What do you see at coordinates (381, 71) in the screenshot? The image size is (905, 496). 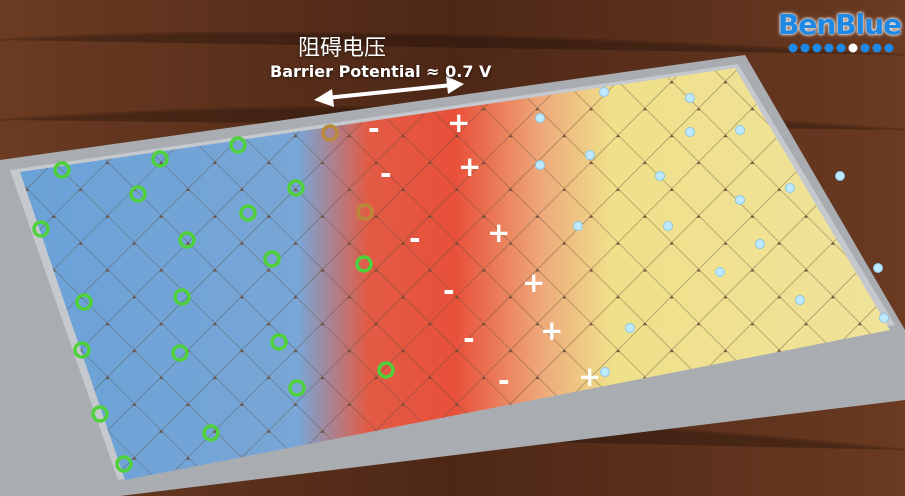 I see `barrier-title-en: Barrier Potential ≈ 0.7 V` at bounding box center [381, 71].